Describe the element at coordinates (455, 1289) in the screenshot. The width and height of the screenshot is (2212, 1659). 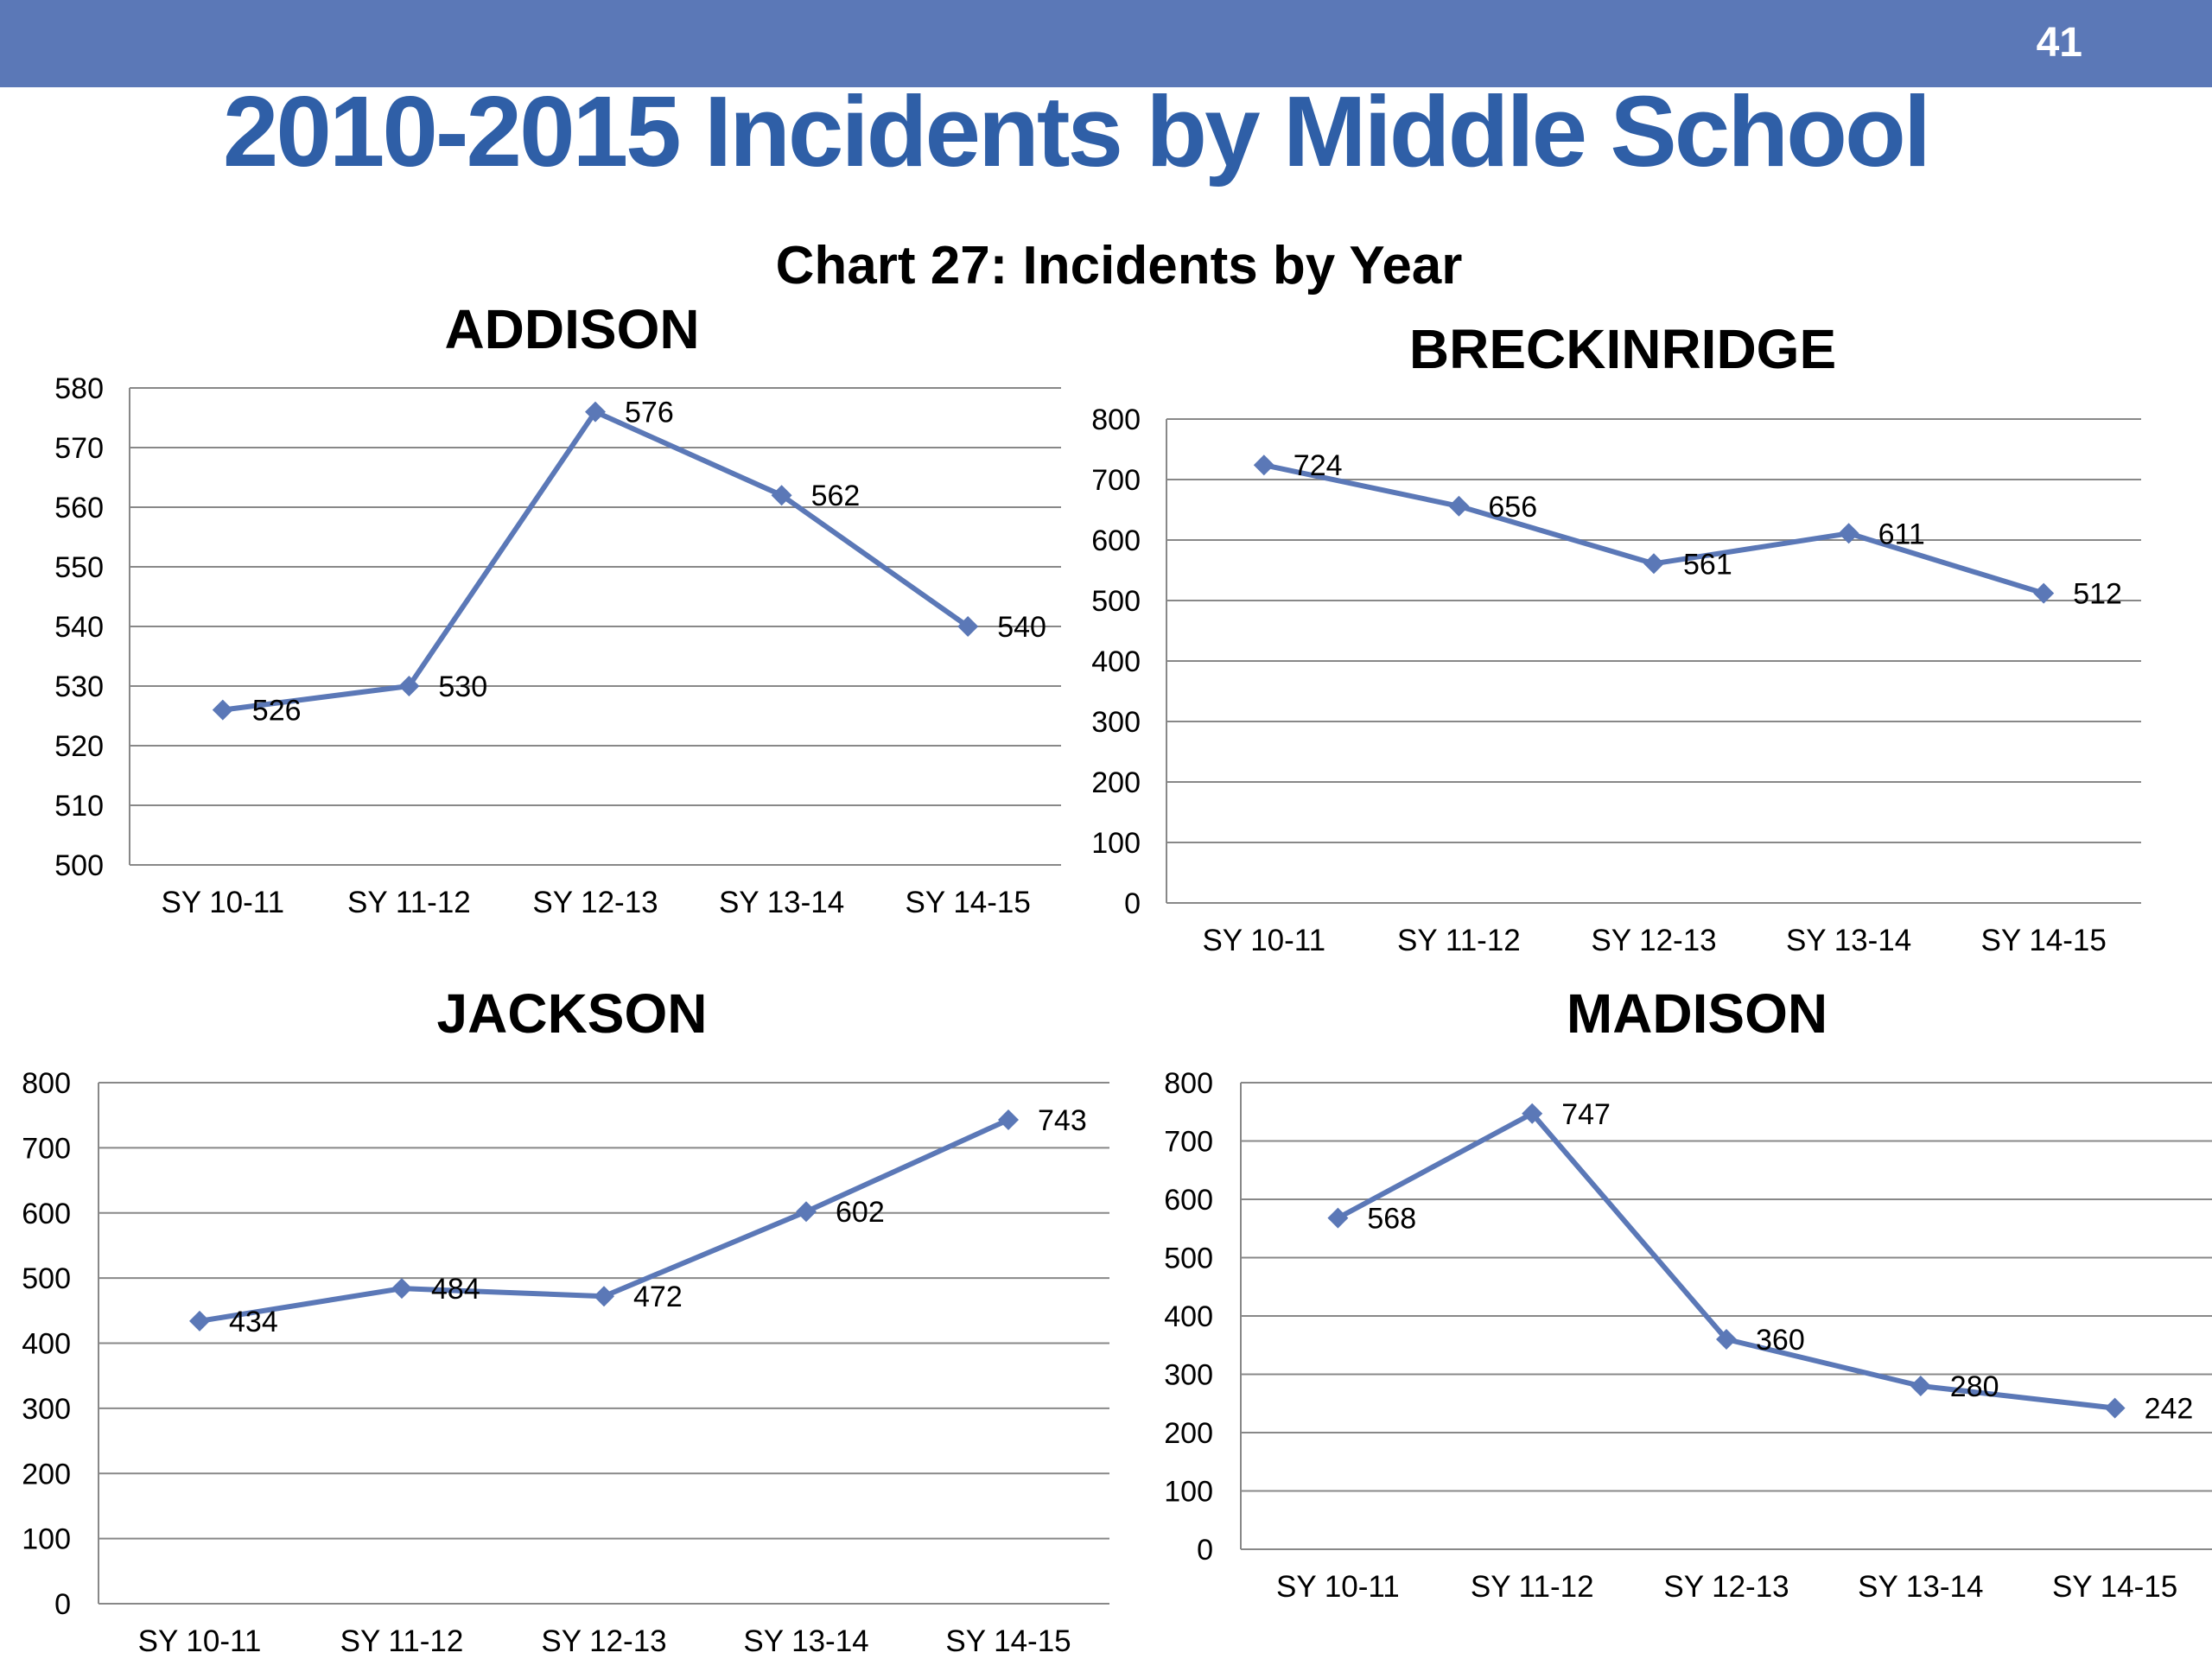
I see `data-label: 484` at that location.